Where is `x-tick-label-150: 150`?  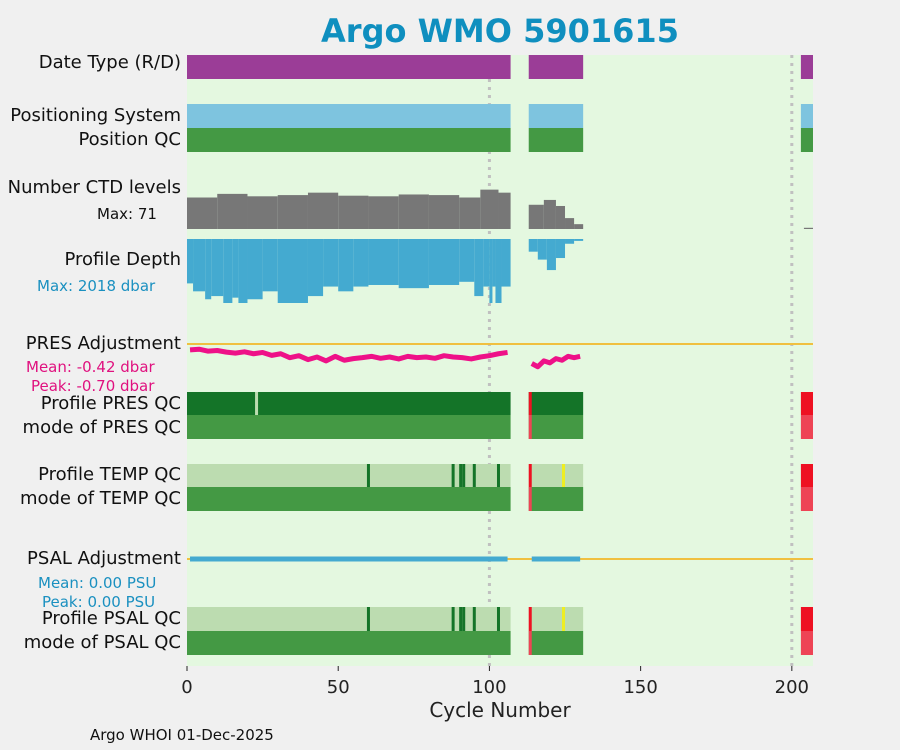
x-tick-label-150: 150 is located at coordinates (640, 687).